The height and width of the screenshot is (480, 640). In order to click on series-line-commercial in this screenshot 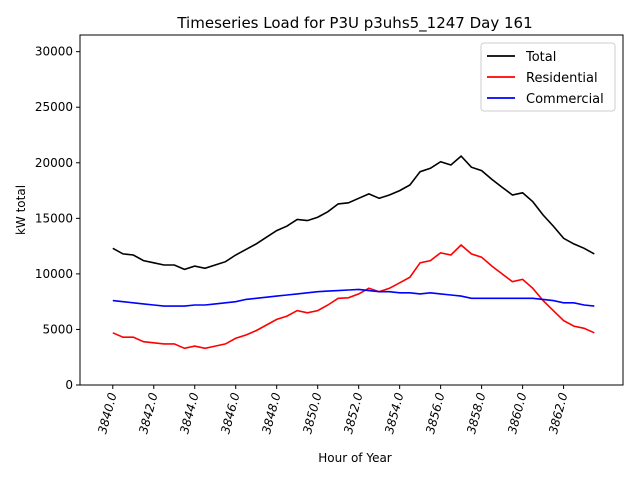, I will do `click(353, 297)`.